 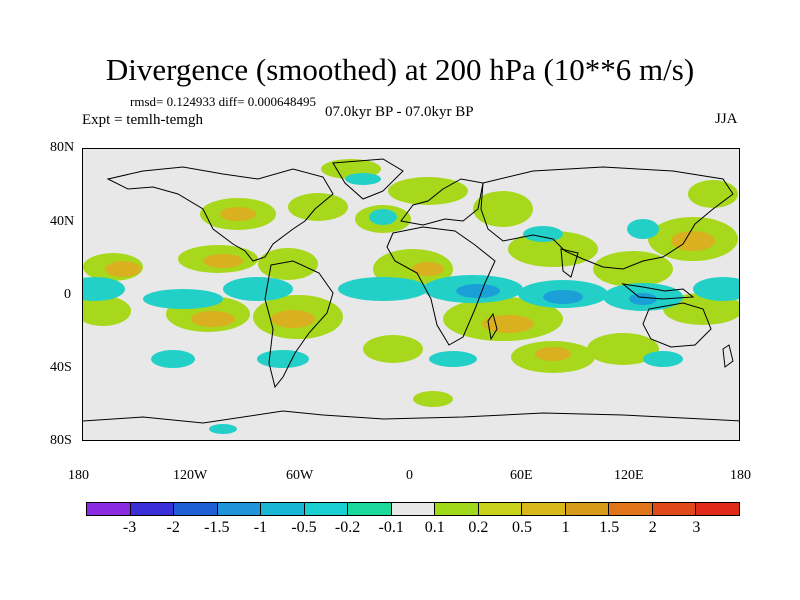 What do you see at coordinates (652, 527) in the screenshot?
I see `colorbar-label: 2` at bounding box center [652, 527].